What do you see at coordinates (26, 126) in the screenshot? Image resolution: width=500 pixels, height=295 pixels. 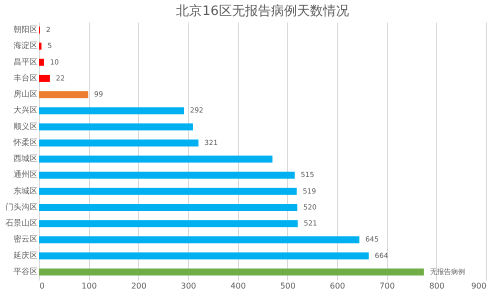 I see `y-tick-label: 顺义区` at bounding box center [26, 126].